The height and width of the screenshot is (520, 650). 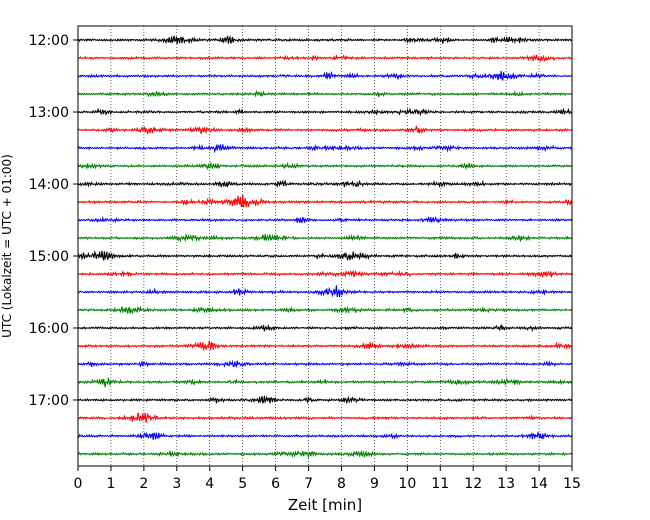 What do you see at coordinates (176, 484) in the screenshot?
I see `x-tick-label: 3` at bounding box center [176, 484].